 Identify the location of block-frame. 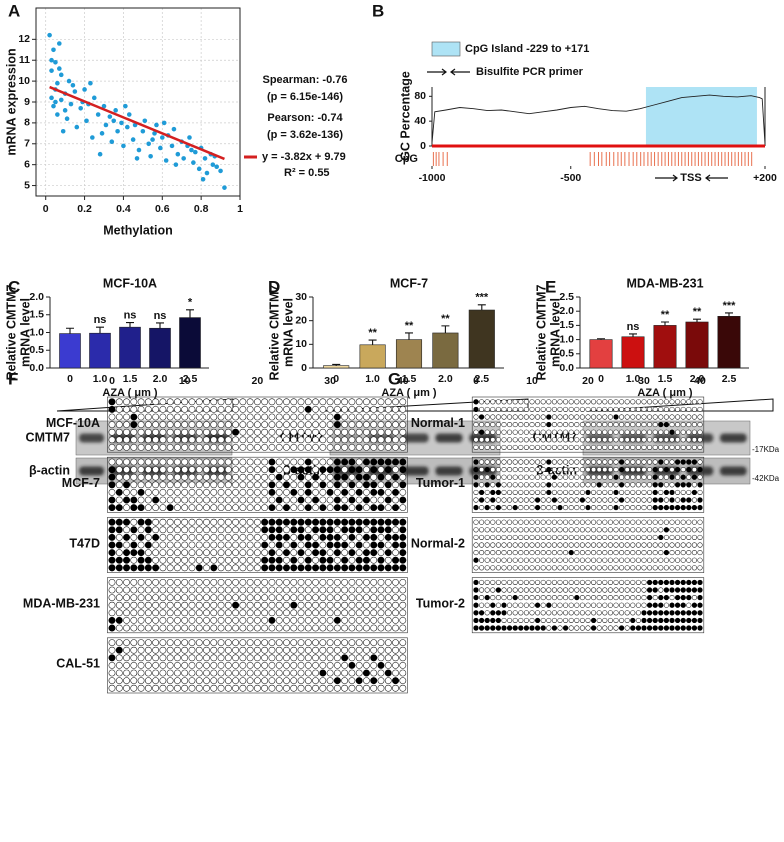
(257, 605).